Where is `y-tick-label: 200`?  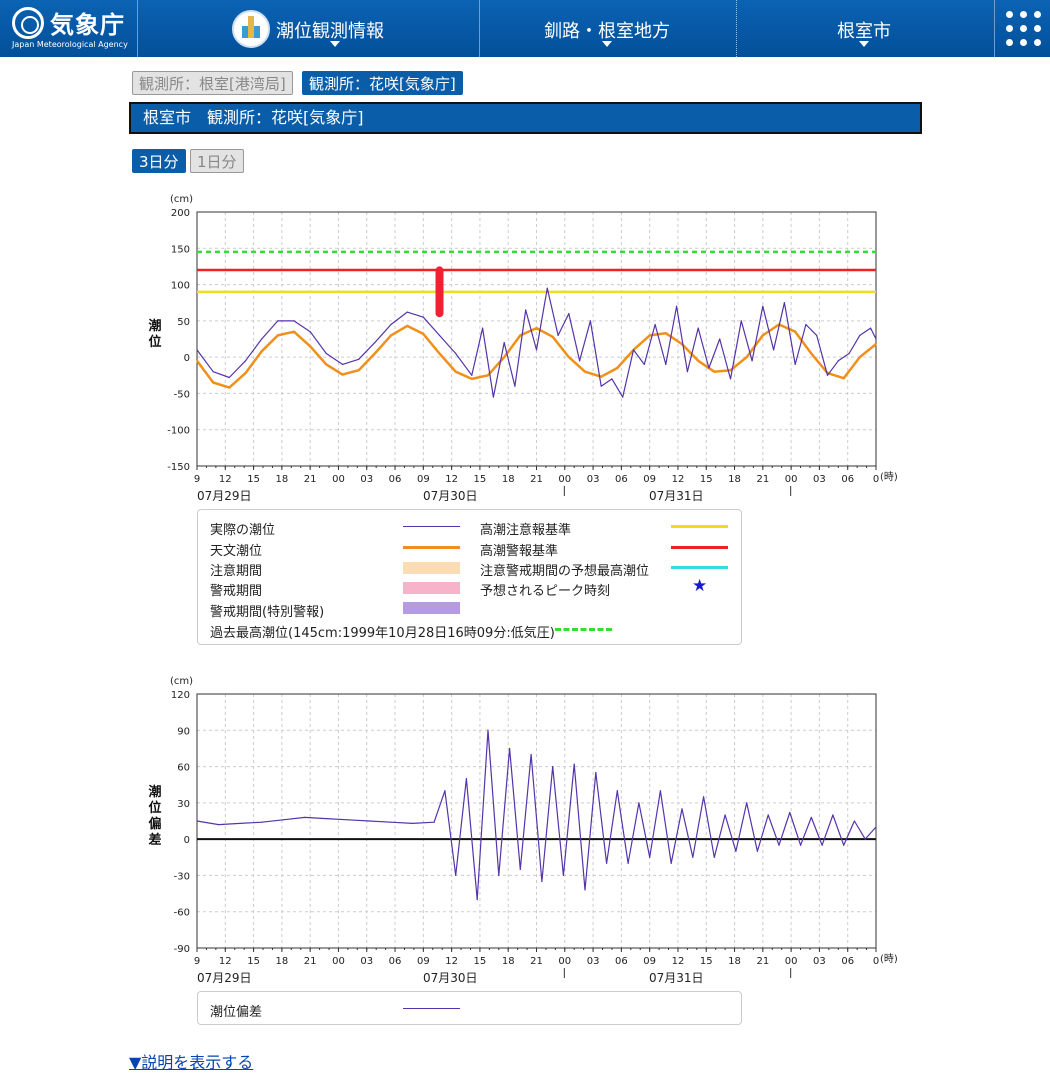 y-tick-label: 200 is located at coordinates (180, 213).